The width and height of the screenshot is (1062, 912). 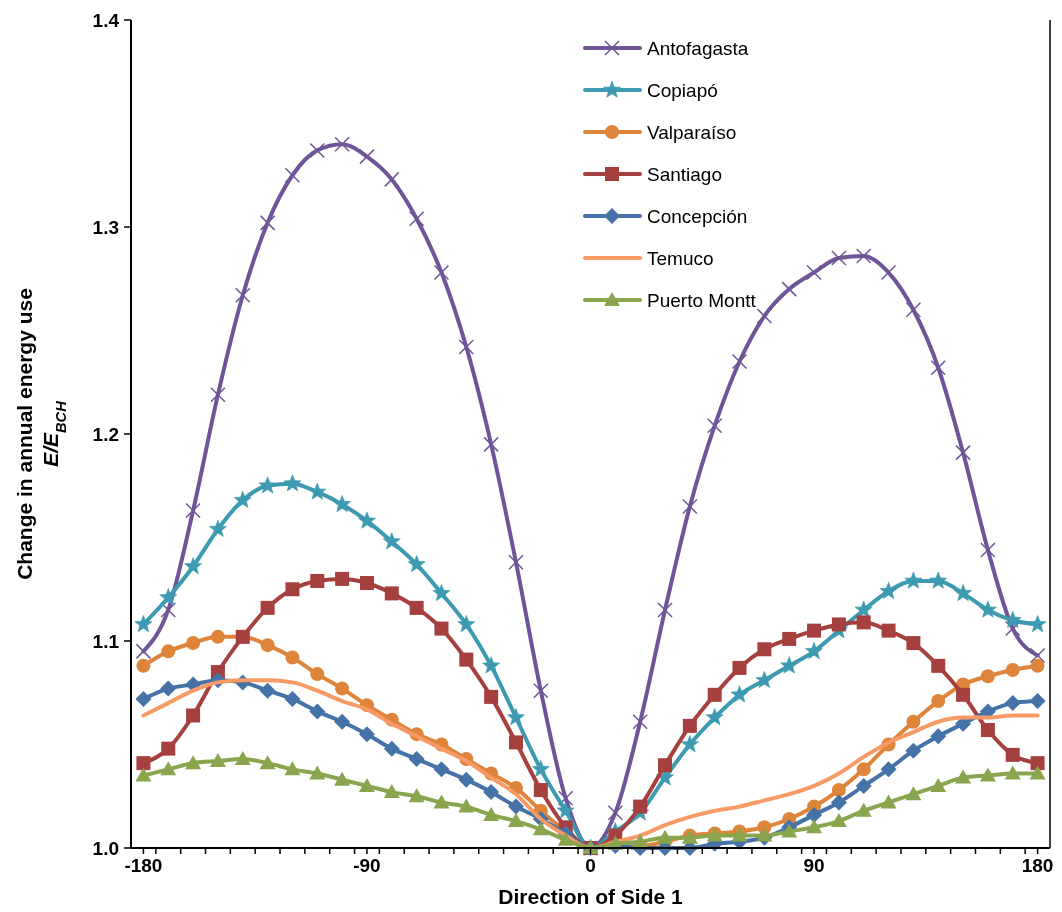 What do you see at coordinates (590, 896) in the screenshot?
I see `x-axis-title: Direction of Side 1` at bounding box center [590, 896].